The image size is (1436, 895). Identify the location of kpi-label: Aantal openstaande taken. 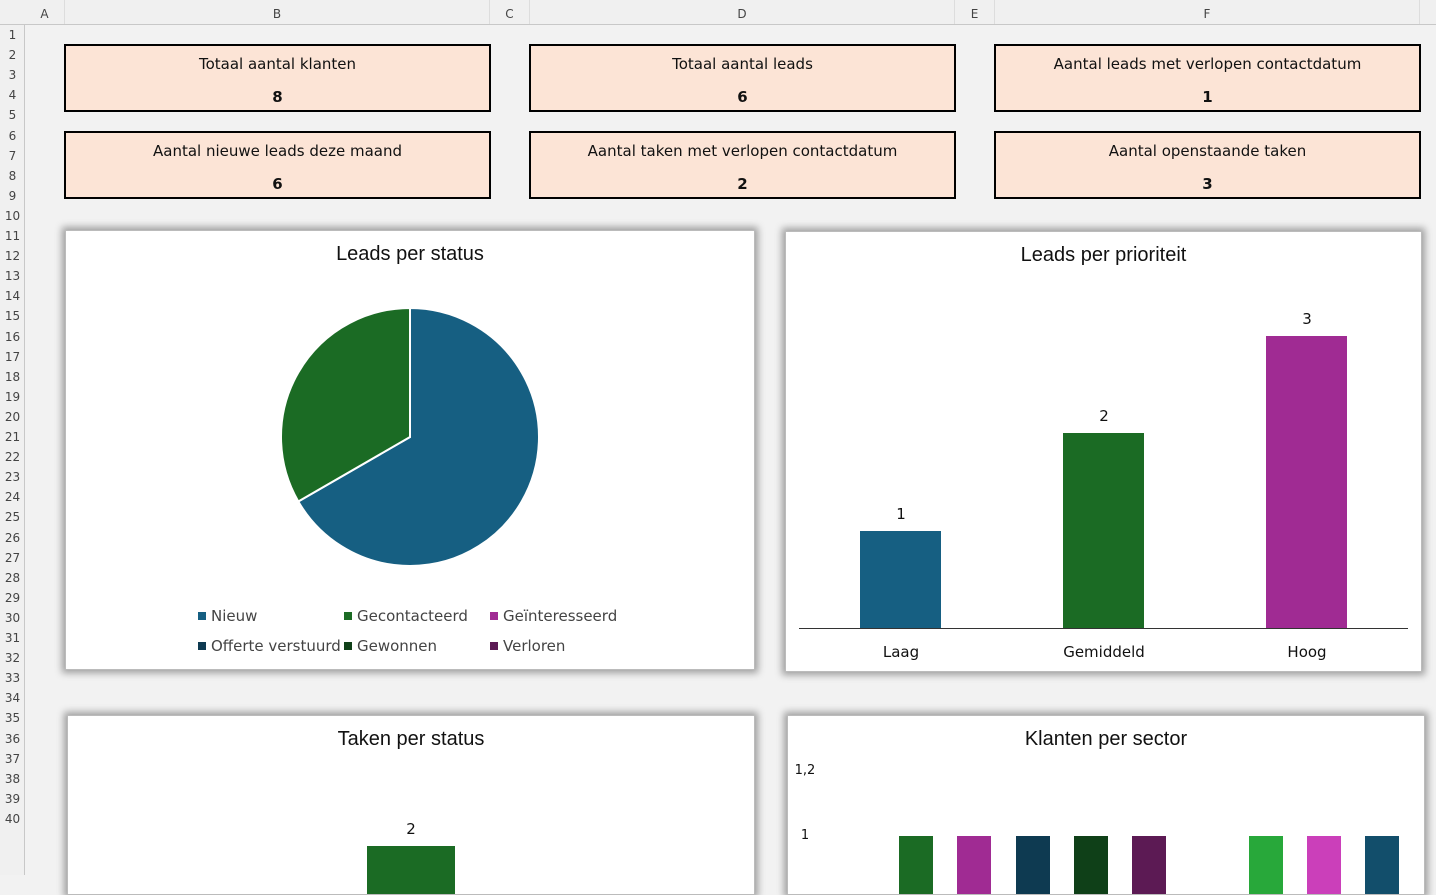
(1207, 151).